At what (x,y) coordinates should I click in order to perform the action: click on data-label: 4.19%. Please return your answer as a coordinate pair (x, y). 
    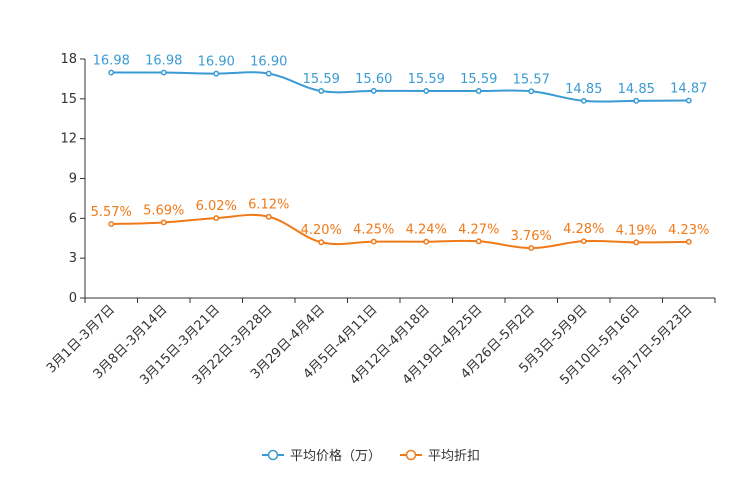
    Looking at the image, I should click on (636, 230).